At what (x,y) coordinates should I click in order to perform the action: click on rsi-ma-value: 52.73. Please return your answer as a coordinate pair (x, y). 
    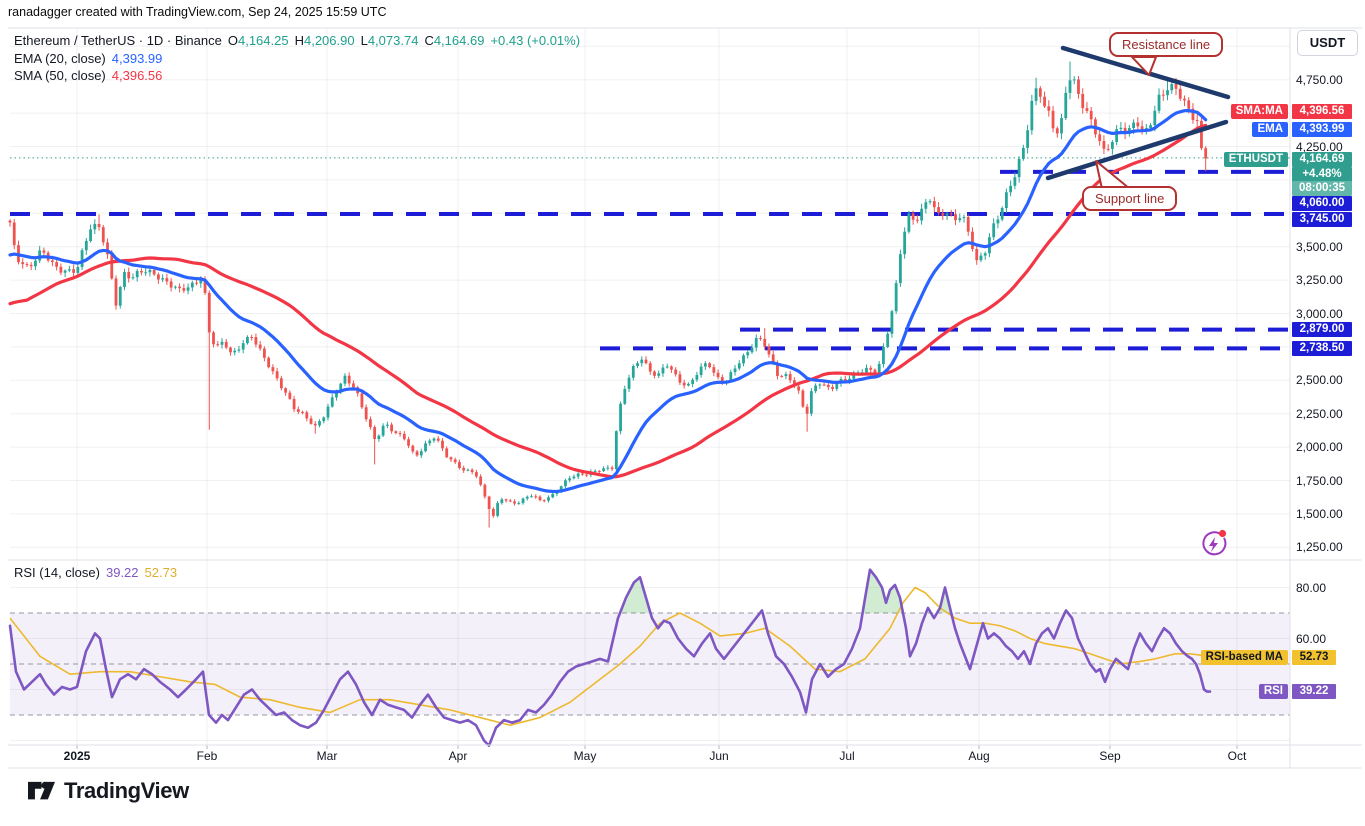
    Looking at the image, I should click on (161, 572).